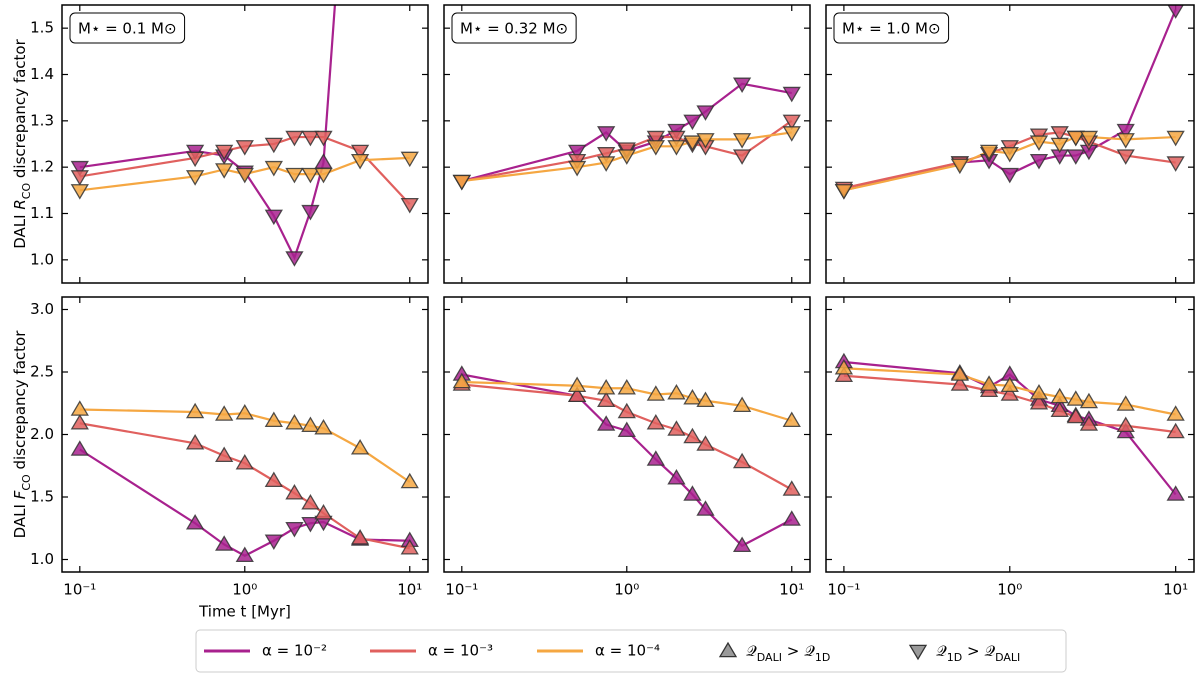  Describe the element at coordinates (20, 204) in the screenshot. I see `label-part: R` at that location.